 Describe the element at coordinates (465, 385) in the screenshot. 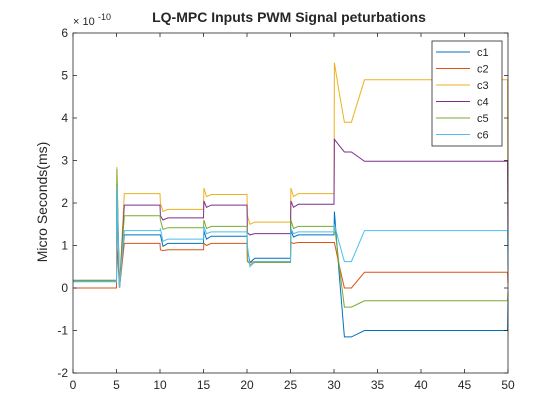

I see `x-tick-label: 45` at that location.